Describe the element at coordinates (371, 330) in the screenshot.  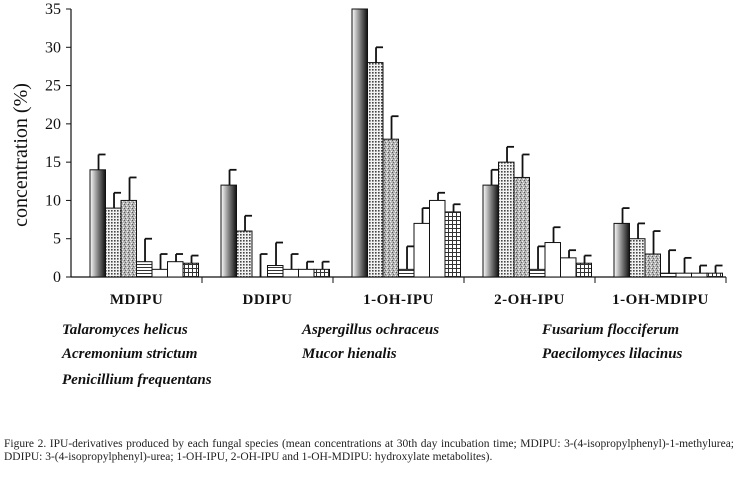
I see `legend-aspergillus-ochraceus: Aspergillus ochraceus` at that location.